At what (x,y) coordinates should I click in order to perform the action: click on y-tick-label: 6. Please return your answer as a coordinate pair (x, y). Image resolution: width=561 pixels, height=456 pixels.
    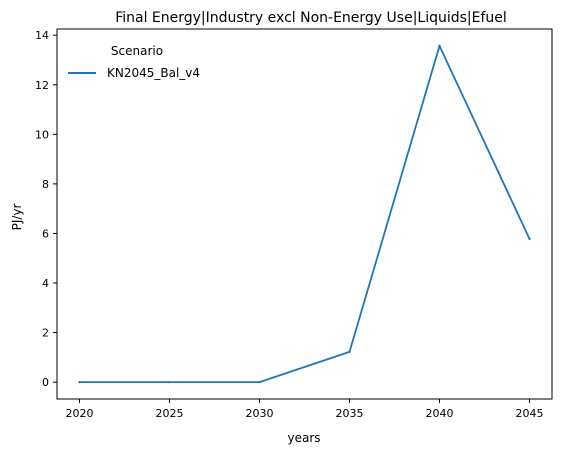
    Looking at the image, I should click on (45, 233).